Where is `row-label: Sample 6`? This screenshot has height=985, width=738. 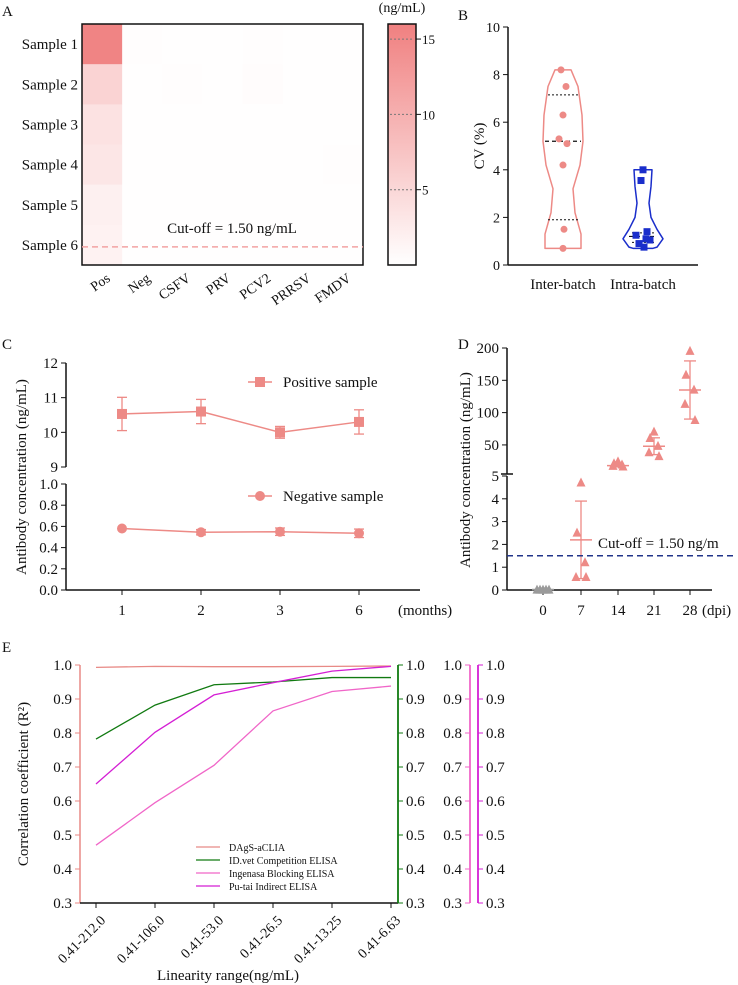
row-label: Sample 6 is located at coordinates (50, 246).